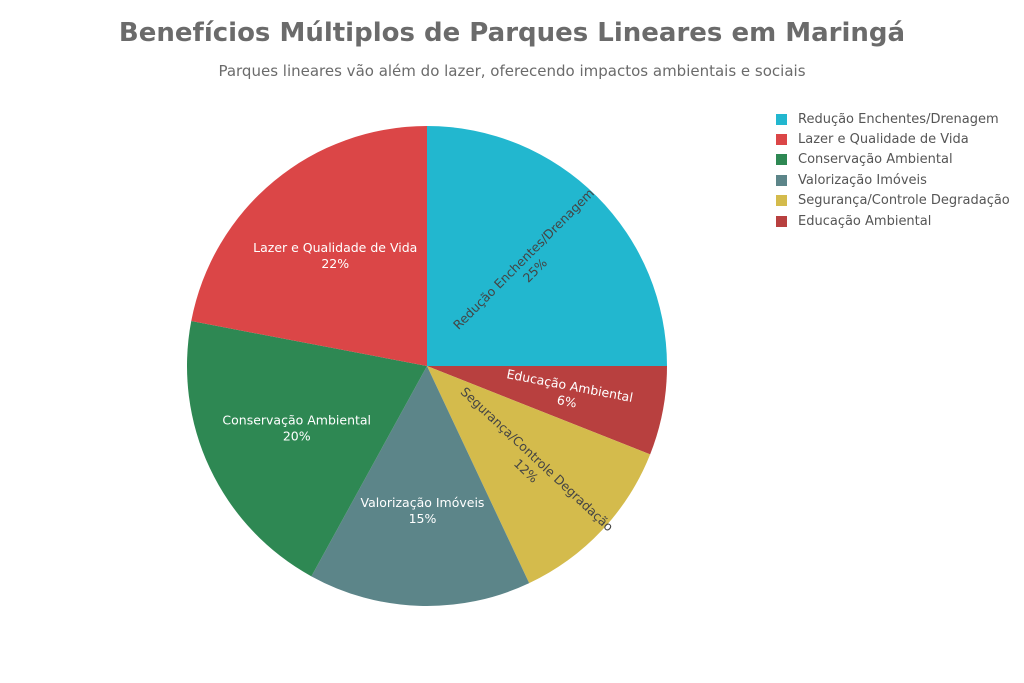  What do you see at coordinates (904, 201) in the screenshot?
I see `legend-label: Segurança/Controle Degradação` at bounding box center [904, 201].